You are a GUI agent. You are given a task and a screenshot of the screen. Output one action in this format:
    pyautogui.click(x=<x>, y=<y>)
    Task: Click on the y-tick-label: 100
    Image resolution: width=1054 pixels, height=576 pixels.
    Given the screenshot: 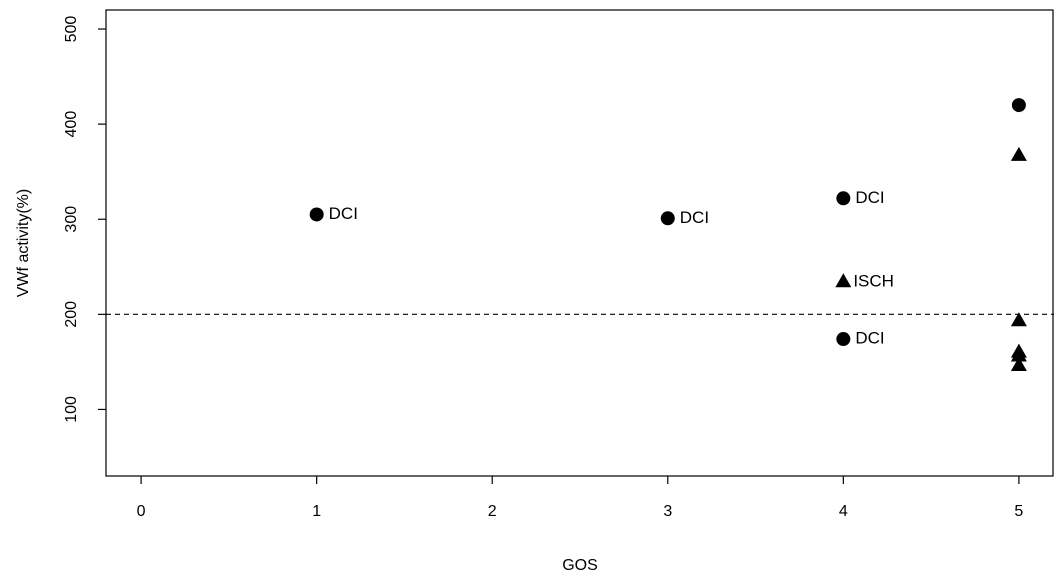 What is the action you would take?
    pyautogui.click(x=71, y=409)
    